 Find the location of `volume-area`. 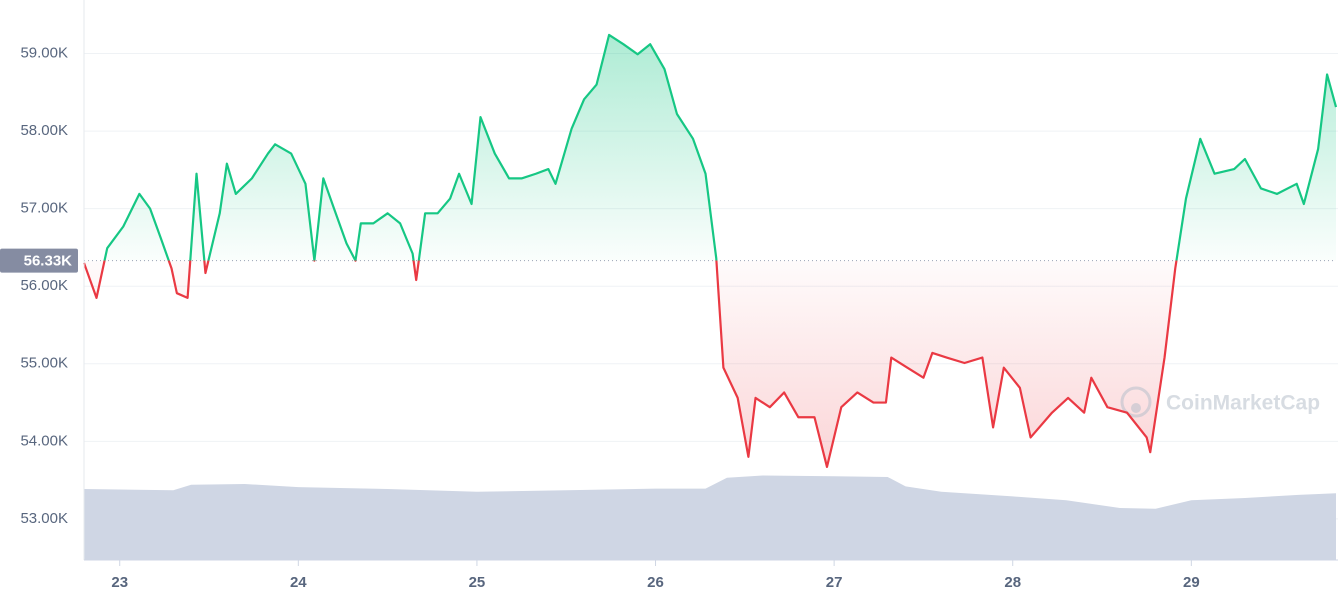

volume-area is located at coordinates (710, 517).